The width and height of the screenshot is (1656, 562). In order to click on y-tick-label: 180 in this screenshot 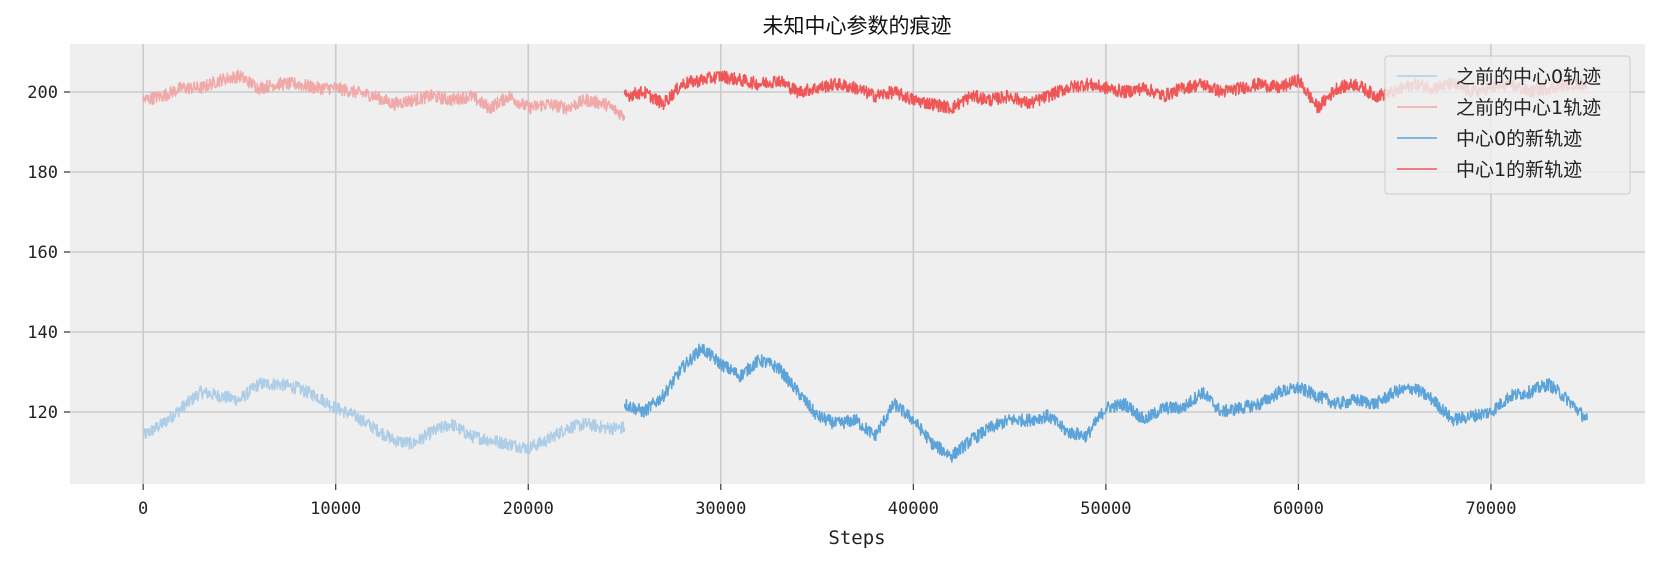, I will do `click(42, 173)`.